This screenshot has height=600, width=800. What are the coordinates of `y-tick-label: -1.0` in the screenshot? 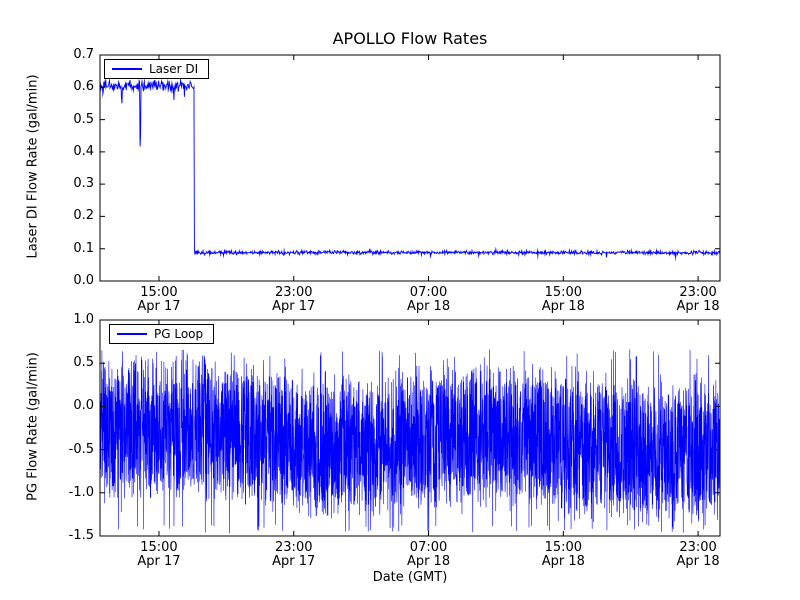 It's located at (81, 492).